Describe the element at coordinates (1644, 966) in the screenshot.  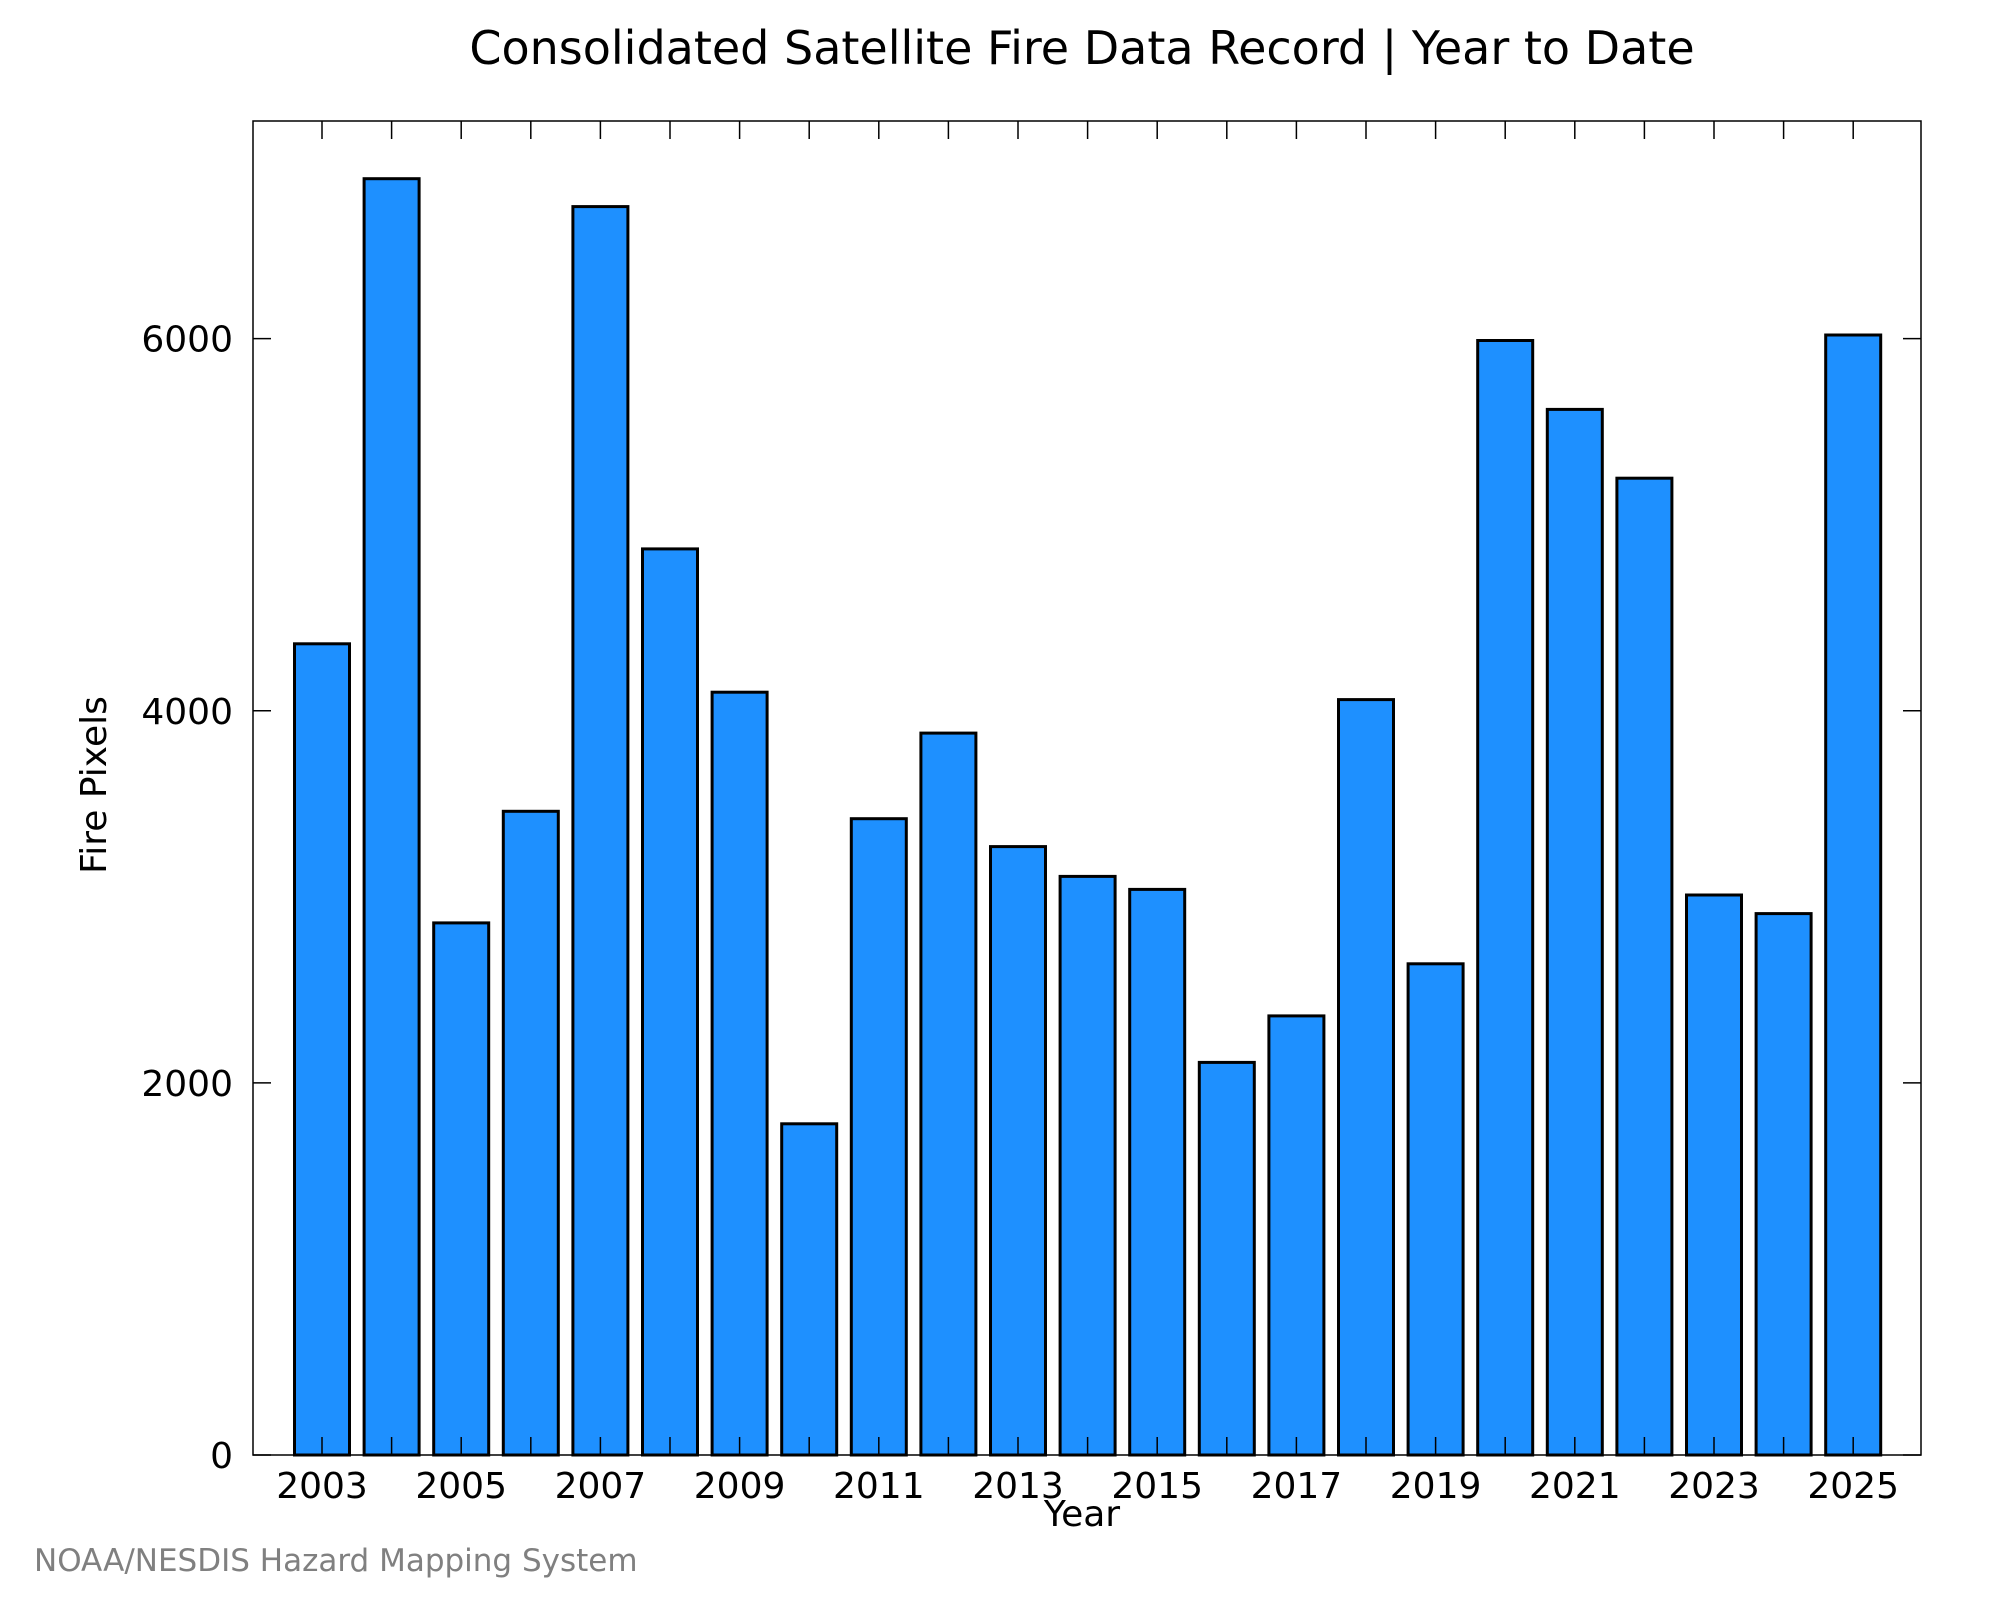
I see `bar-2022` at that location.